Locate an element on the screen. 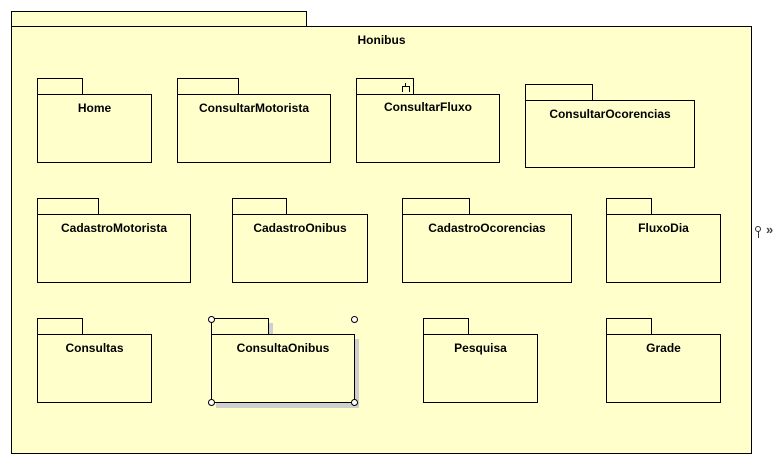 The height and width of the screenshot is (470, 782). package-cadastroocorencias-label: CadastroOcorencias is located at coordinates (487, 228).